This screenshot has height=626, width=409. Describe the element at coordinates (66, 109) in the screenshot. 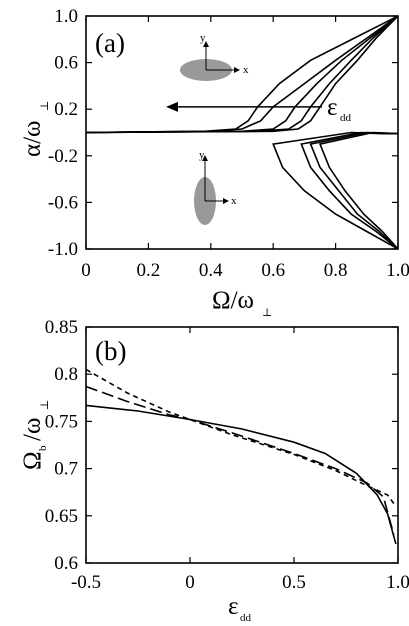

I see `y-tick-label: 0.2` at that location.